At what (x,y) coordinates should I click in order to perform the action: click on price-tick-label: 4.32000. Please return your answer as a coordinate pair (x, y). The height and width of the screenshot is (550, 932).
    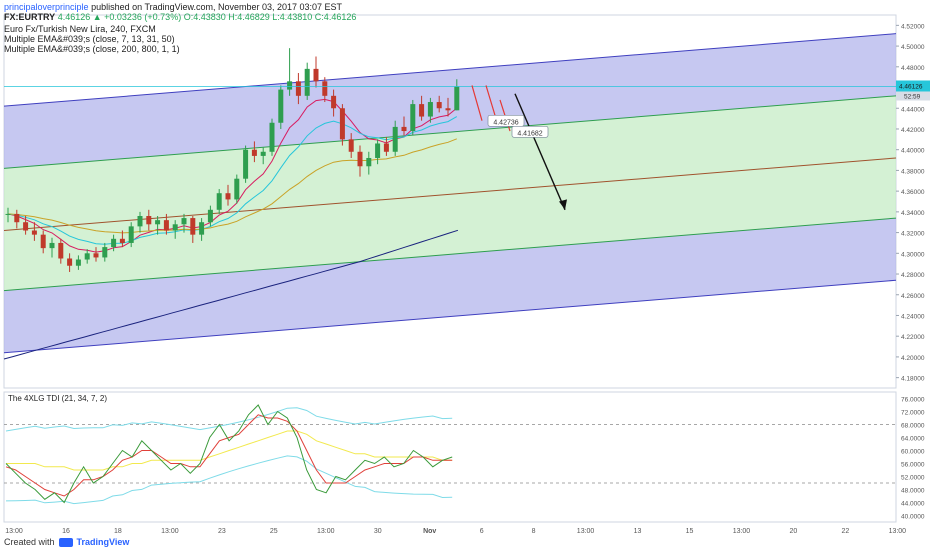
    Looking at the image, I should click on (913, 234).